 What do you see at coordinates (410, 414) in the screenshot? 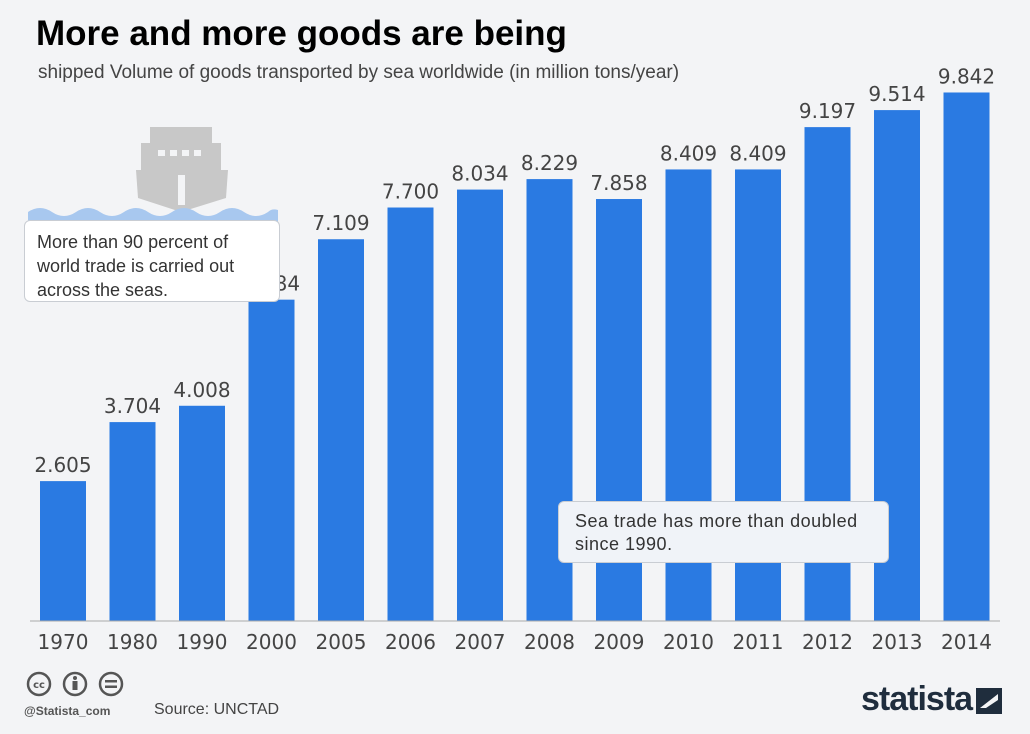
I see `bar-2006` at bounding box center [410, 414].